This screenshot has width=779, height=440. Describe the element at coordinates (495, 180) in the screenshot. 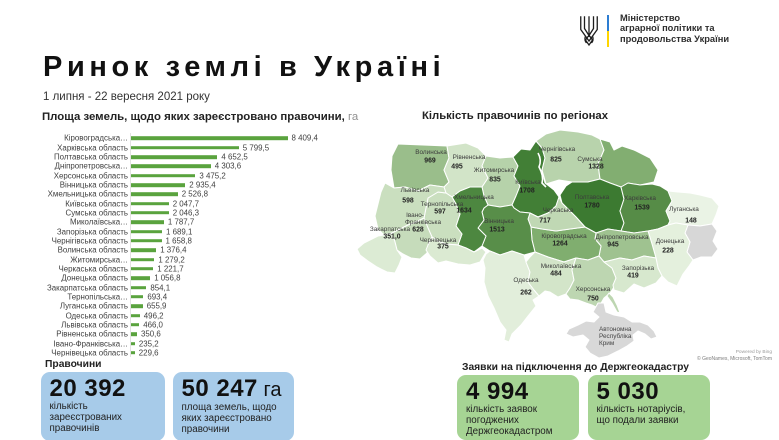

I see `svg-text: 835` at that location.